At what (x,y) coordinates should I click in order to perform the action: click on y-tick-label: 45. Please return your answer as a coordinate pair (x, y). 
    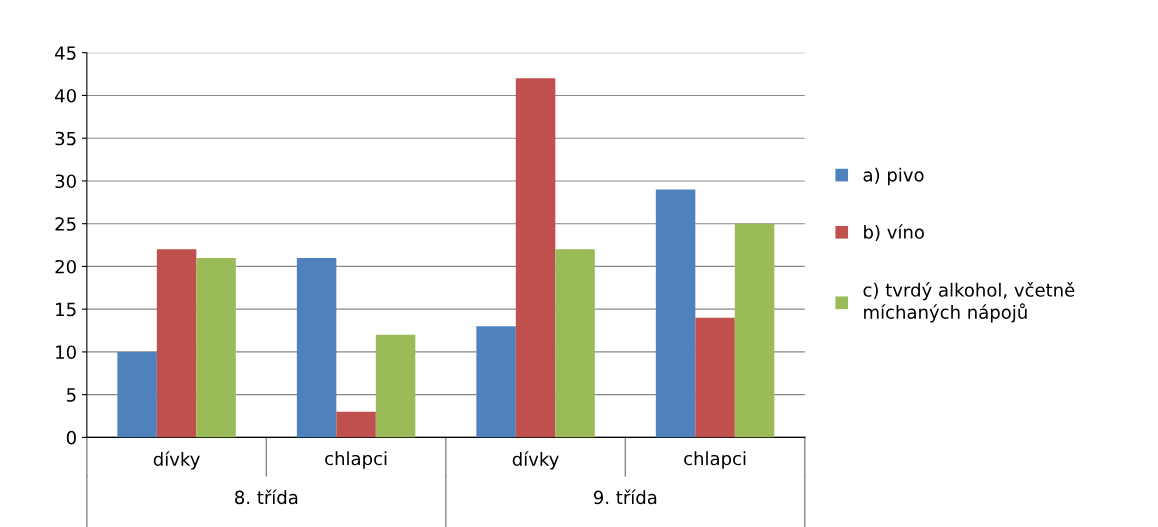
    Looking at the image, I should click on (65, 53).